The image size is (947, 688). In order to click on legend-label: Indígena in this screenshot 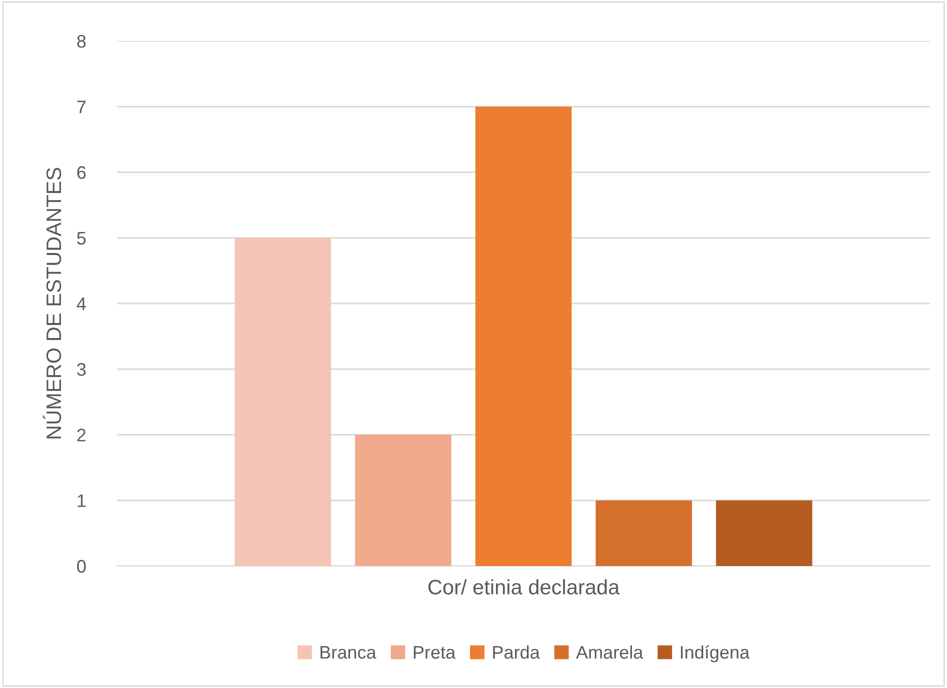, I will do `click(715, 653)`.